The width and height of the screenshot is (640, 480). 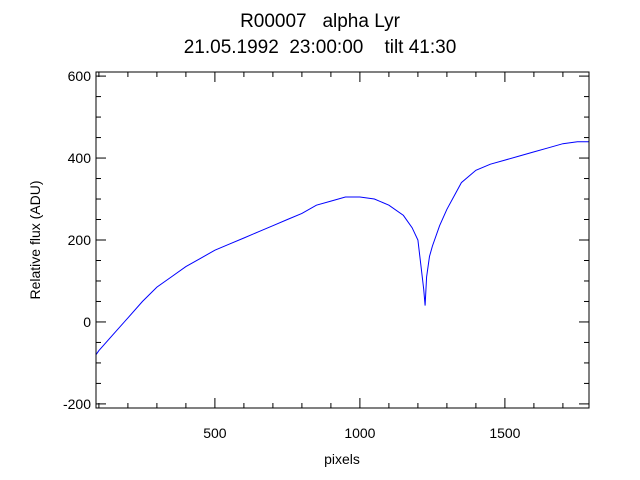 I want to click on y-tick-label: 400, so click(x=80, y=158).